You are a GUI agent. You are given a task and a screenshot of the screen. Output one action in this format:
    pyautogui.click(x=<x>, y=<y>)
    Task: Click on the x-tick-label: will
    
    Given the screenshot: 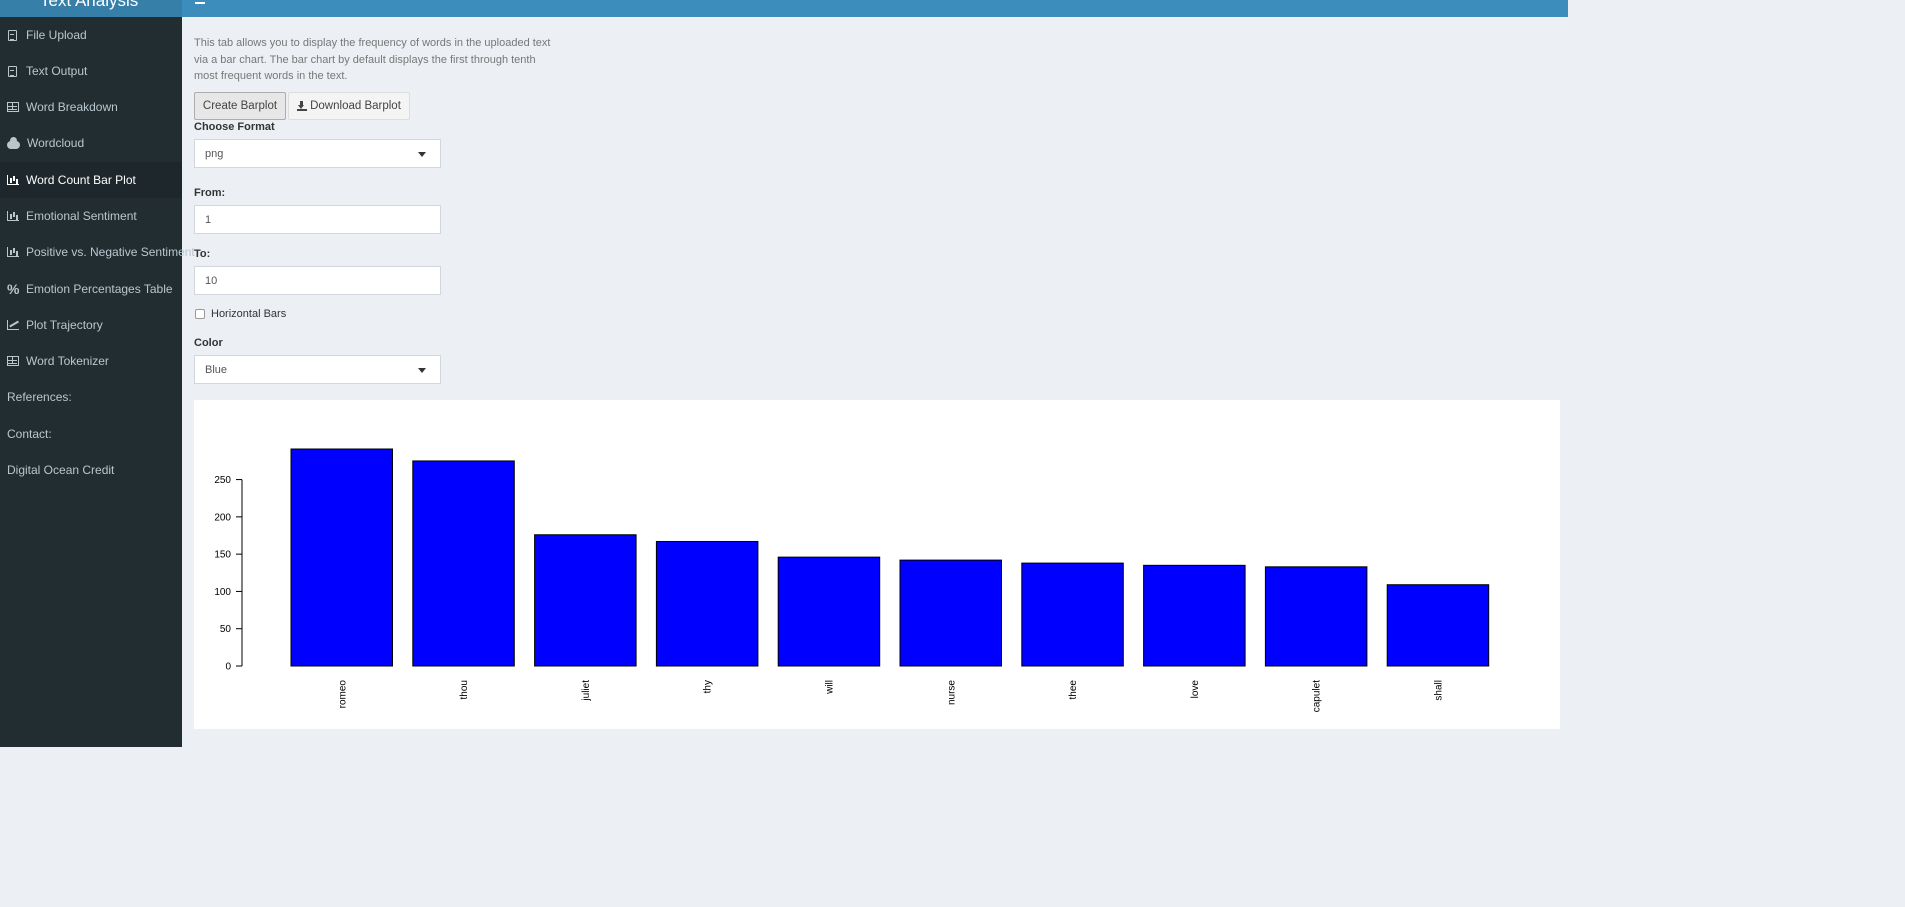 What is the action you would take?
    pyautogui.click(x=829, y=687)
    